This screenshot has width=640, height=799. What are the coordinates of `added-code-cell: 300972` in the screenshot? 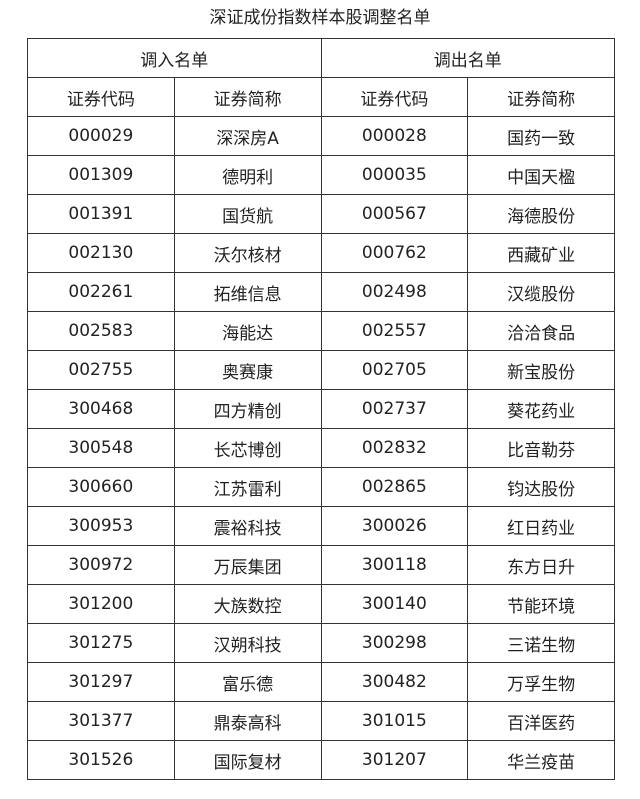 It's located at (101, 565).